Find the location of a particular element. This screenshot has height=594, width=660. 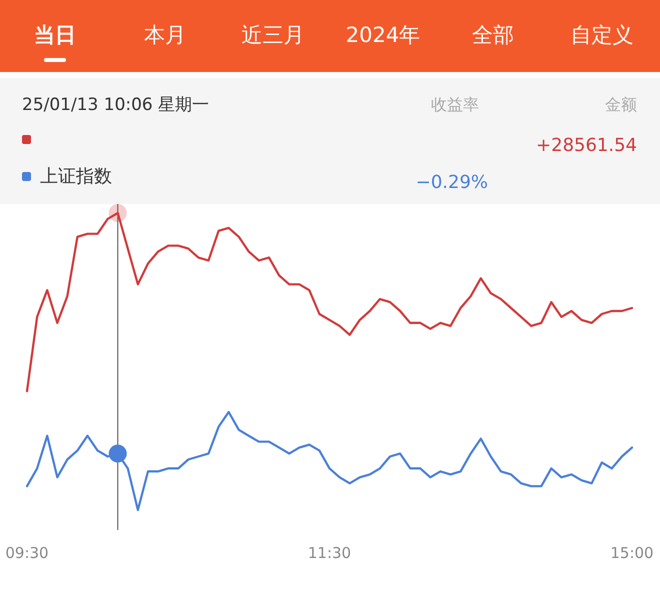

text: 2024年 is located at coordinates (383, 35).